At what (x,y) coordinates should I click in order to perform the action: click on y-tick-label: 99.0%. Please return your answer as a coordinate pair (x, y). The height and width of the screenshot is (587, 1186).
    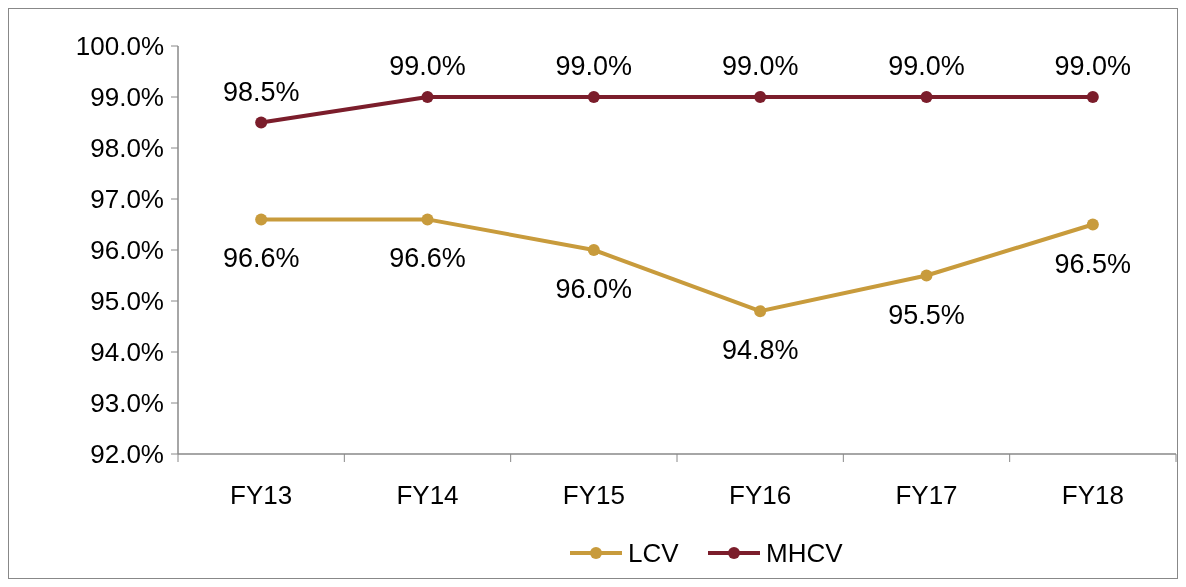
    Looking at the image, I should click on (127, 97).